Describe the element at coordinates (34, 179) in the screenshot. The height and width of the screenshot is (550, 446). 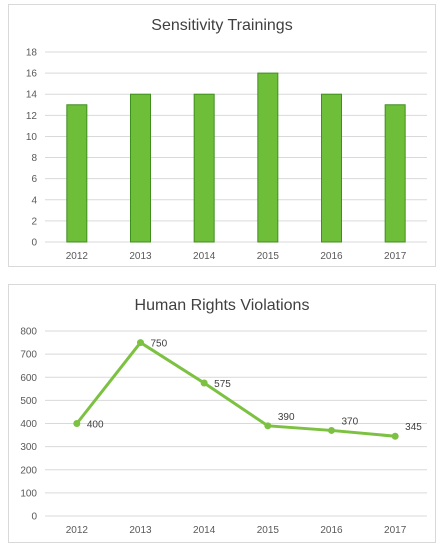
I see `y-tick-label: 6` at that location.